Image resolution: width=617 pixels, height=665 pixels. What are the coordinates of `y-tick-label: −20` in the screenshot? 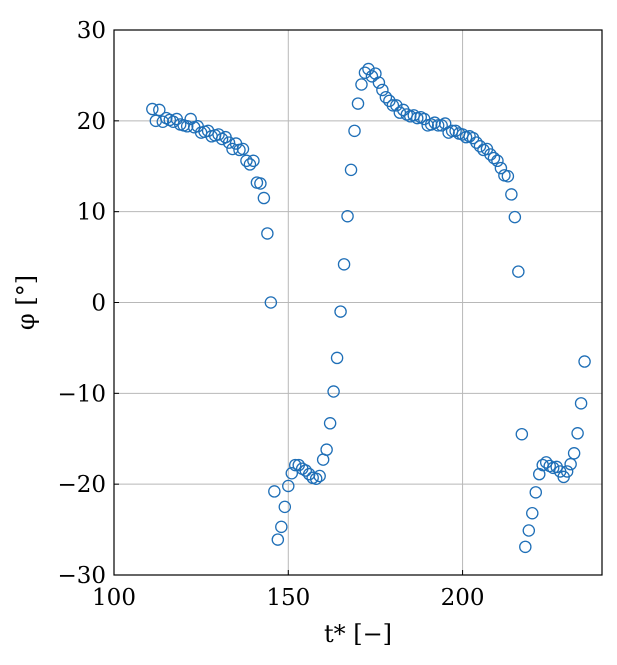 It's located at (81, 485).